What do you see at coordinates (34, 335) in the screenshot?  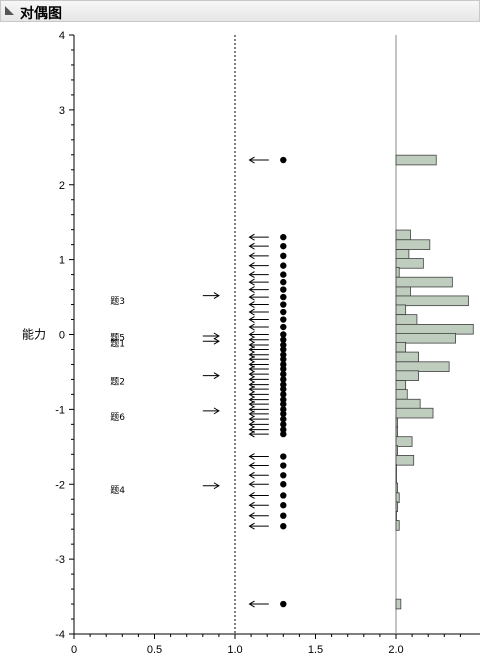 I see `y-axis-label: 能力` at bounding box center [34, 335].